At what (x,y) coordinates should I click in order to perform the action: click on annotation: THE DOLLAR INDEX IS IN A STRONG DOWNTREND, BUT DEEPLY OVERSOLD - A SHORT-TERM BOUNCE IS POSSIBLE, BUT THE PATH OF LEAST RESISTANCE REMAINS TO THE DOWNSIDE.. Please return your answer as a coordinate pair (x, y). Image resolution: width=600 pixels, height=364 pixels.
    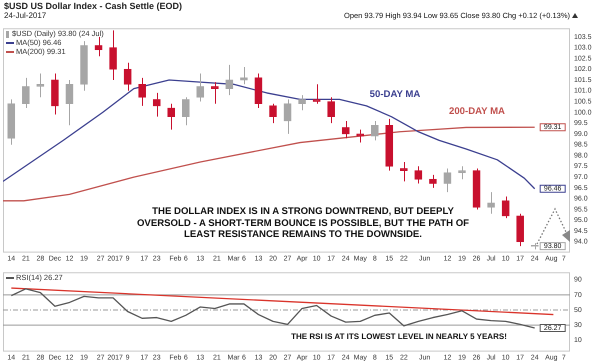
    Looking at the image, I should click on (303, 223).